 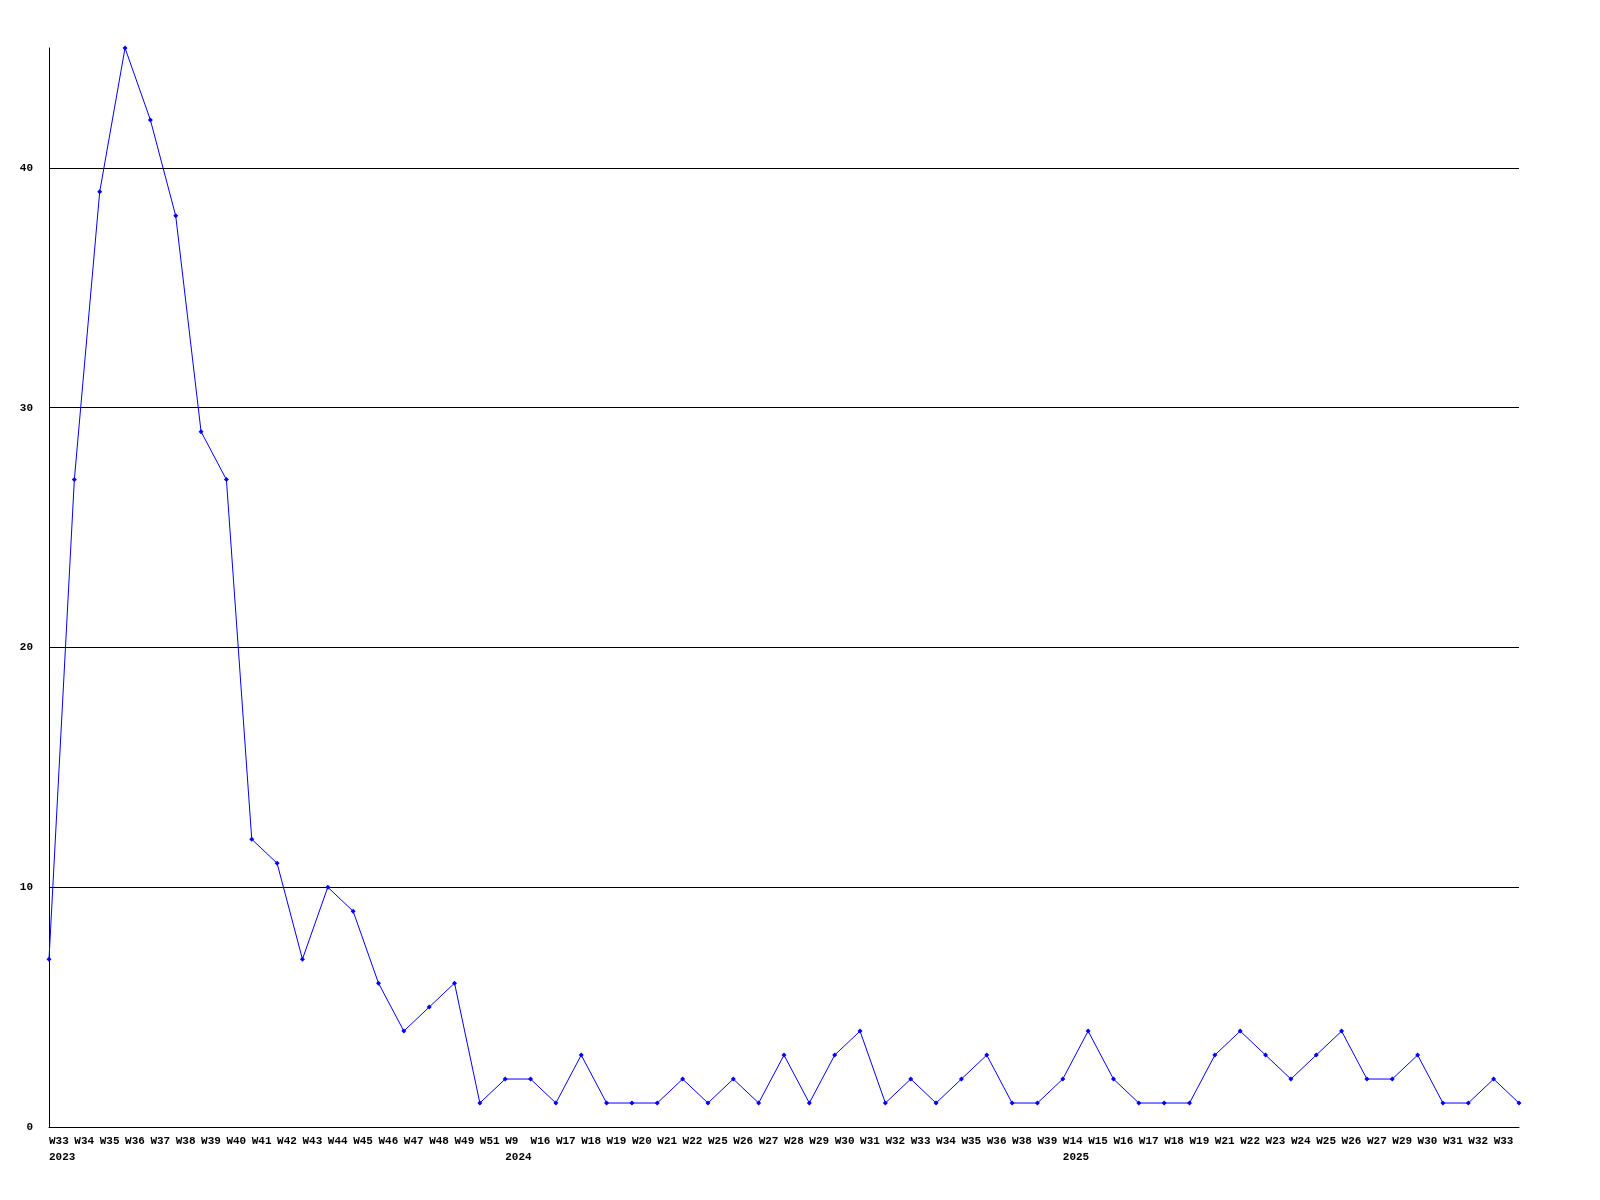 What do you see at coordinates (565, 1141) in the screenshot?
I see `x-tick-label: W17` at bounding box center [565, 1141].